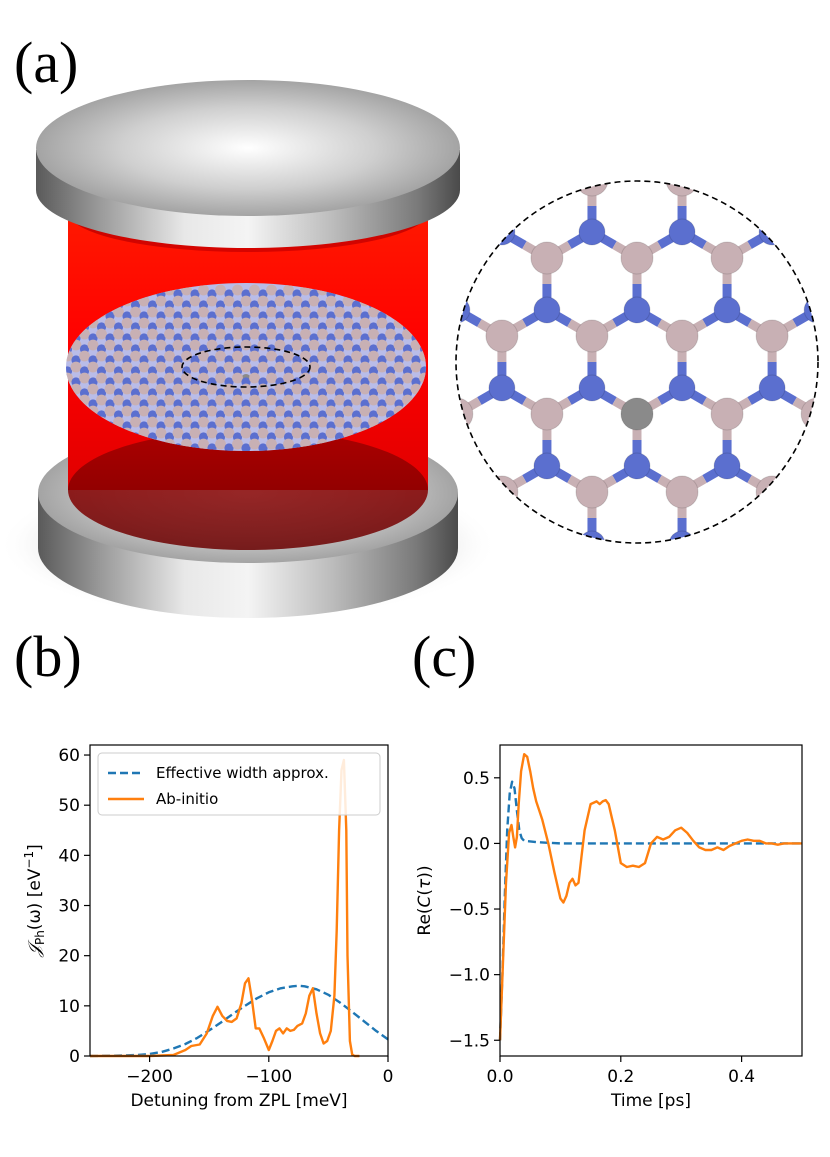 The image size is (830, 1157). What do you see at coordinates (248, 148) in the screenshot?
I see `top-mirror-top` at bounding box center [248, 148].